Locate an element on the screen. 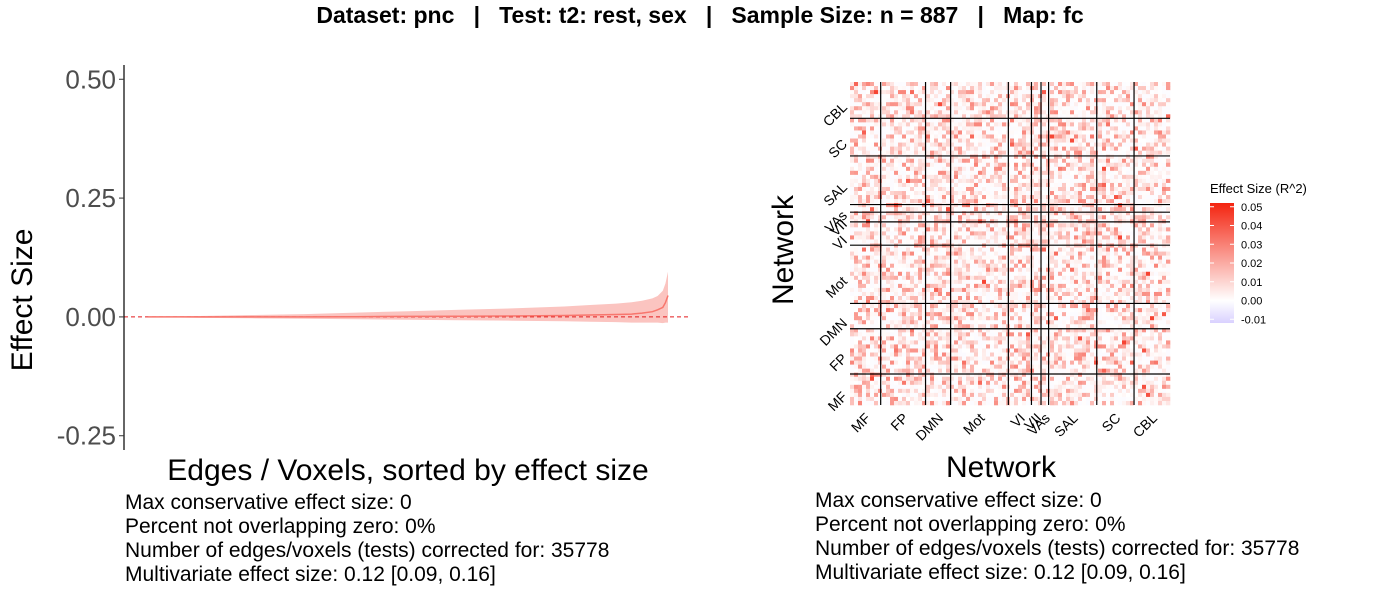 Image resolution: width=1400 pixels, height=600 pixels. effect-size-line is located at coordinates (408, 306).